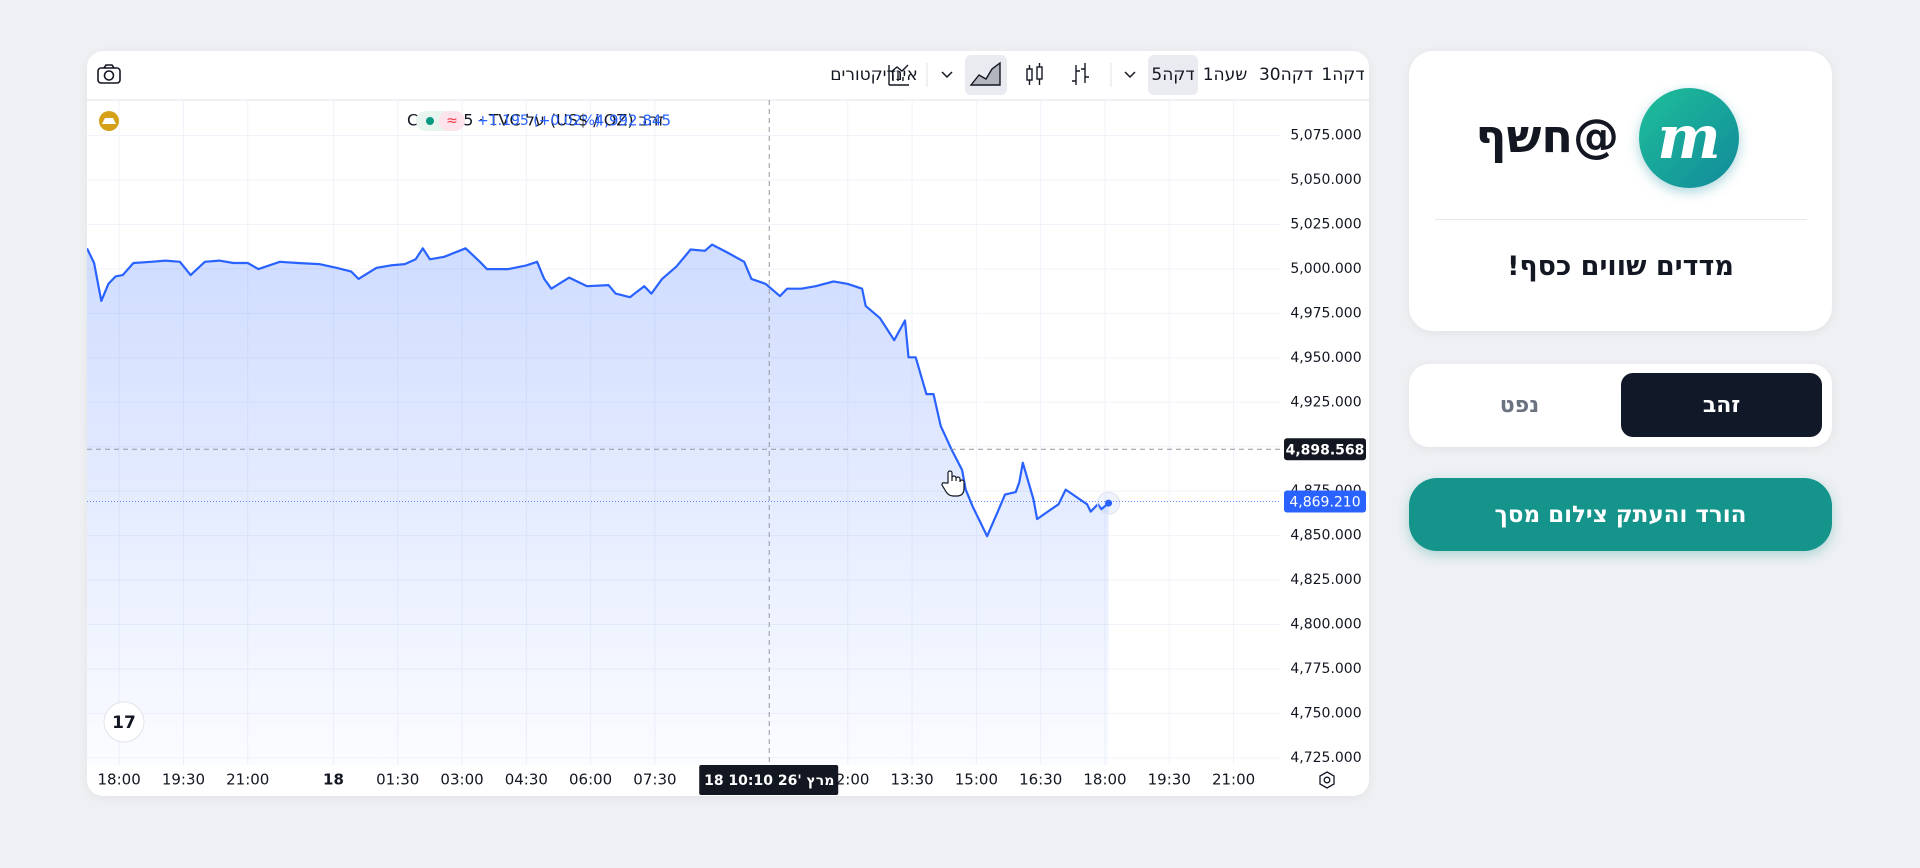  Describe the element at coordinates (1325, 269) in the screenshot. I see `y-tick-label: 5,000.000` at that location.